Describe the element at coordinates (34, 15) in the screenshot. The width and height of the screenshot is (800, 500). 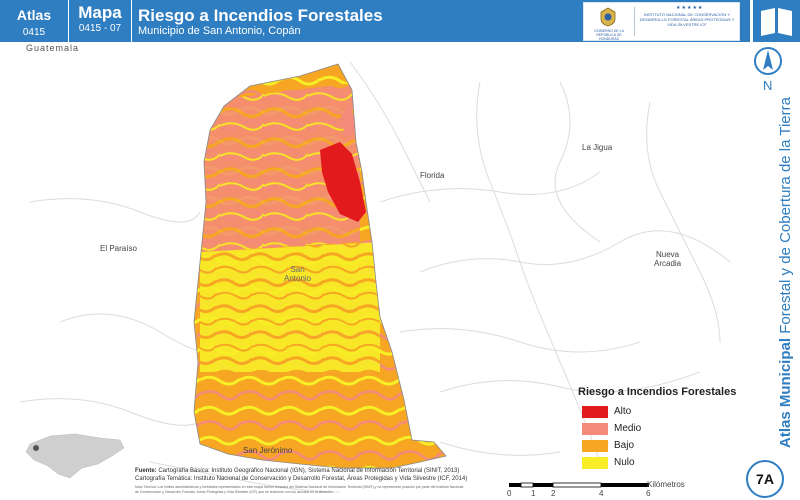
I see `atlas-label: Atlas` at that location.